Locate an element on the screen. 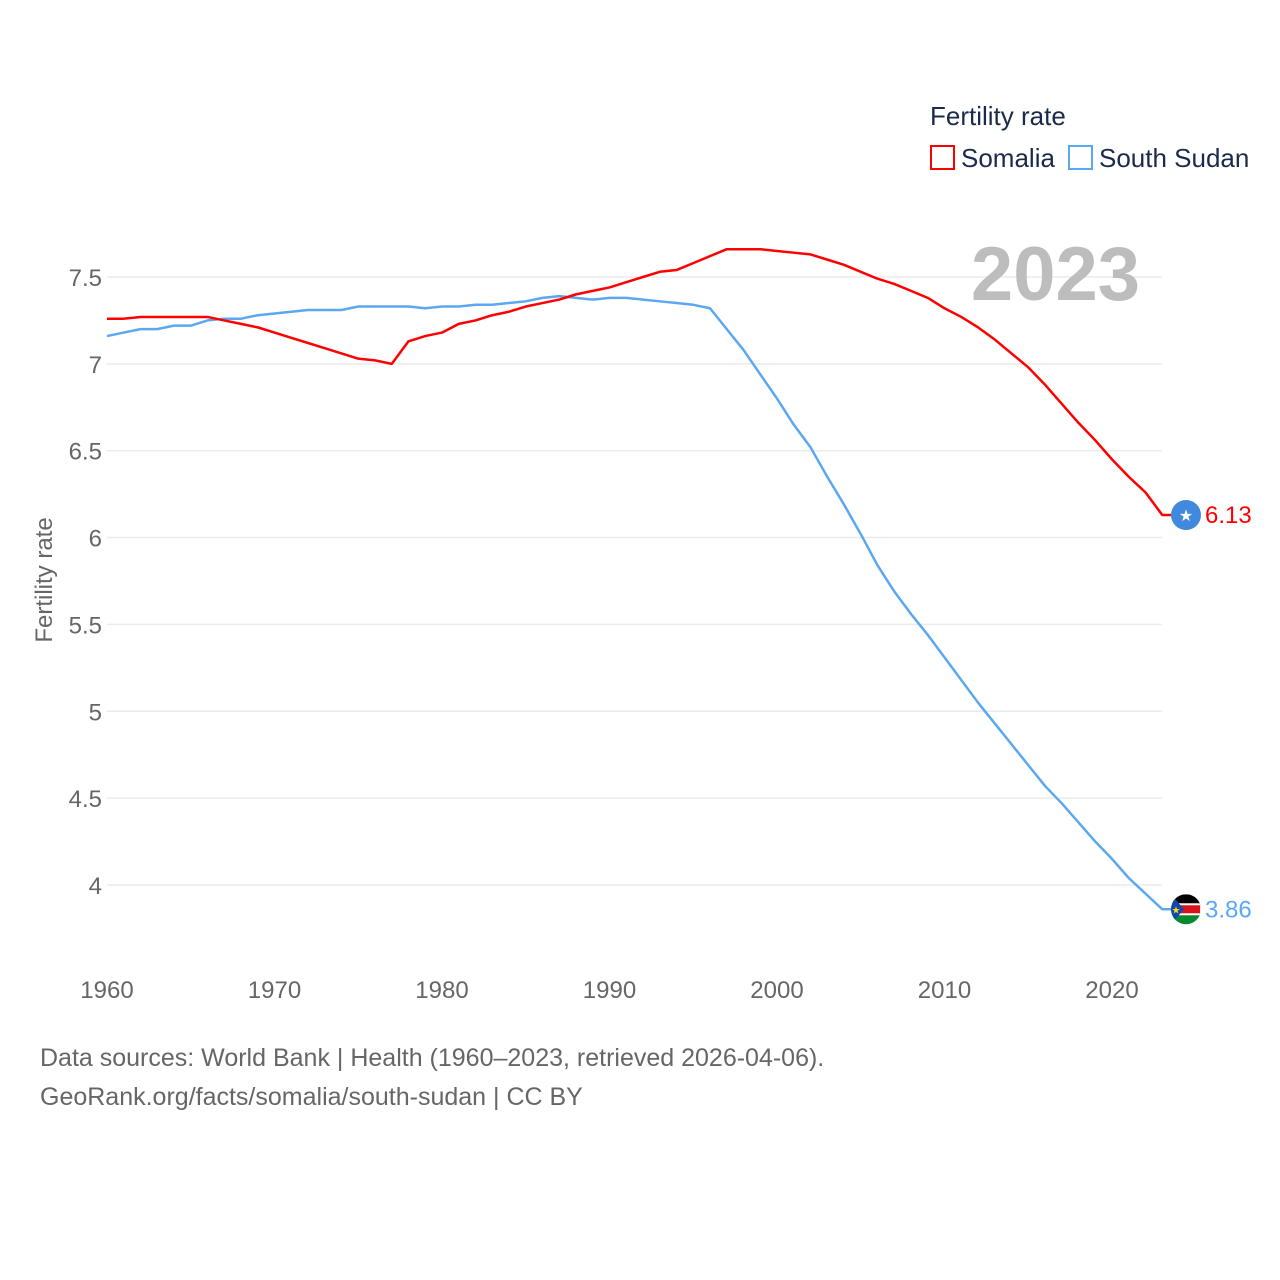 Image resolution: width=1280 pixels, height=1280 pixels. end-value-label: 3.86 is located at coordinates (1228, 909).